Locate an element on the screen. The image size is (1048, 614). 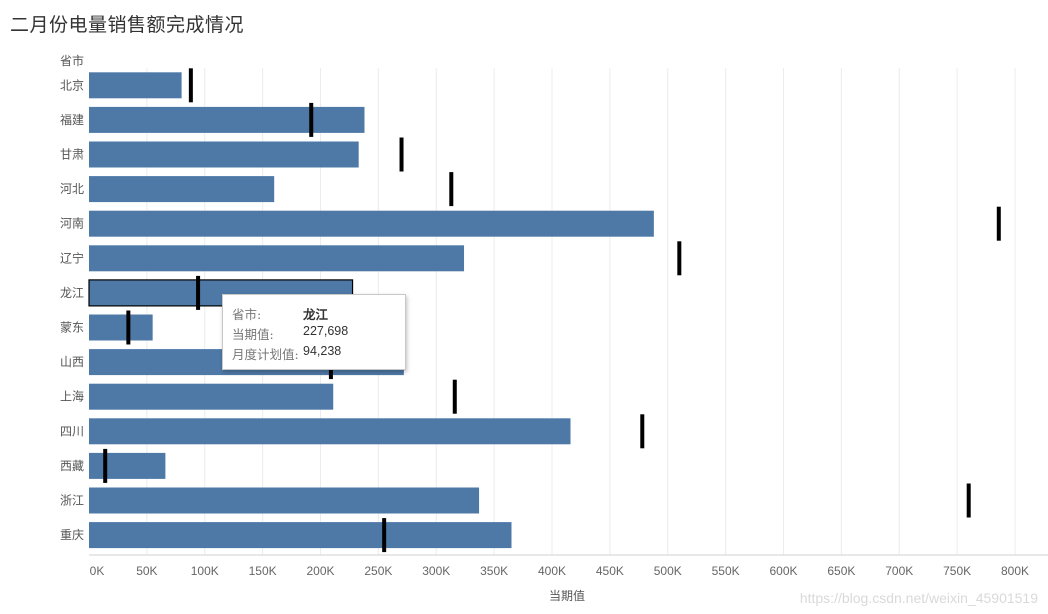
tooltip-label: 省市: is located at coordinates (247, 314).